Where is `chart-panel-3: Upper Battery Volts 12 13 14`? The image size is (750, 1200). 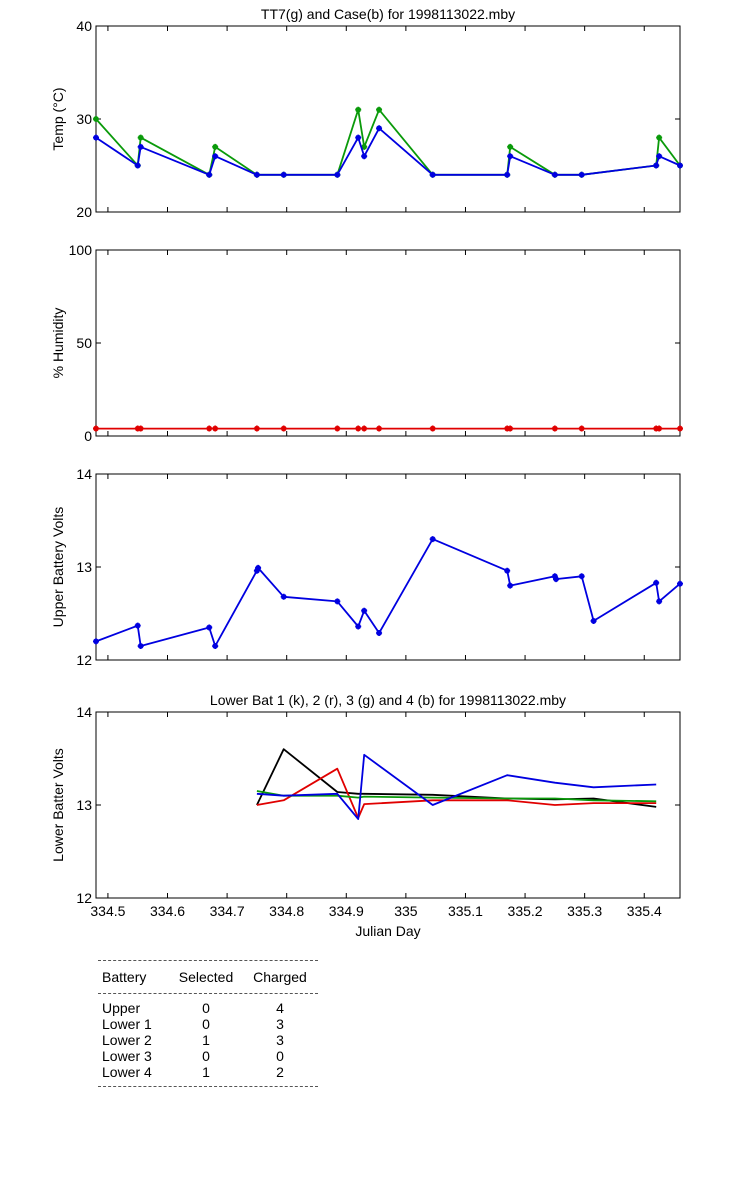 chart-panel-3: Upper Battery Volts 12 13 14 is located at coordinates (366, 567).